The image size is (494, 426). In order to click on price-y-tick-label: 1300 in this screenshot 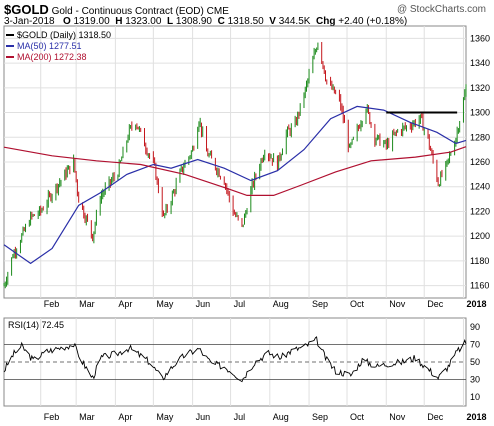, I will do `click(480, 113)`.